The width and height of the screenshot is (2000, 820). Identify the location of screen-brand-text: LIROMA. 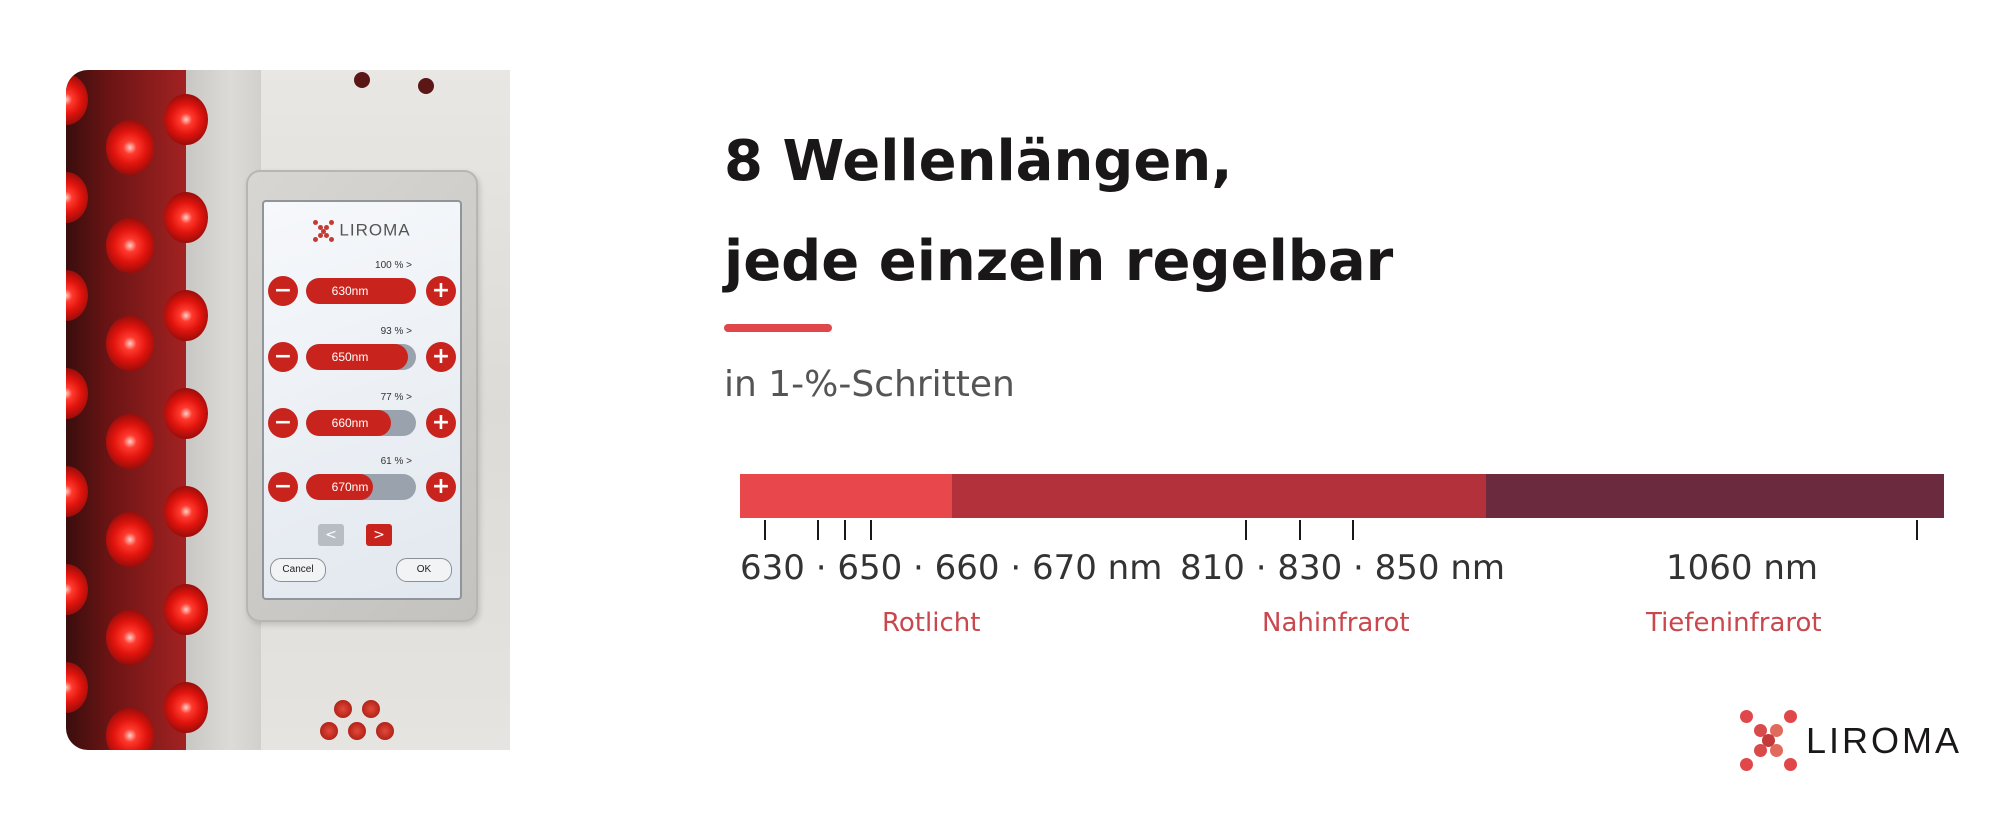
(375, 230).